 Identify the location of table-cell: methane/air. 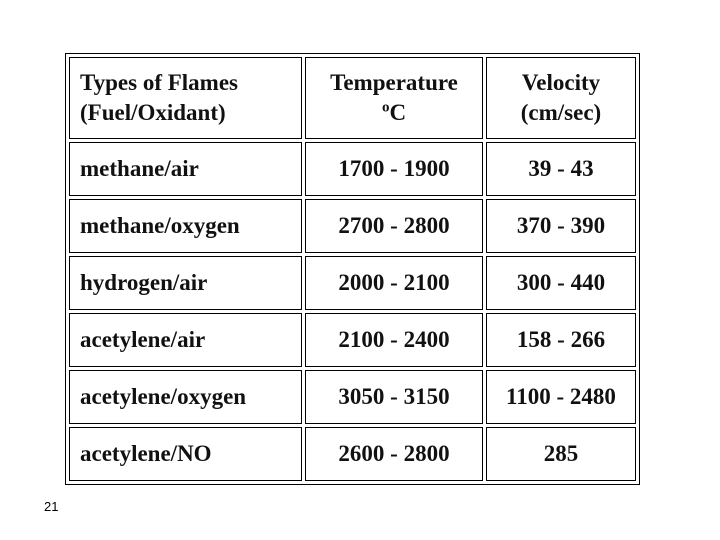
(185, 169).